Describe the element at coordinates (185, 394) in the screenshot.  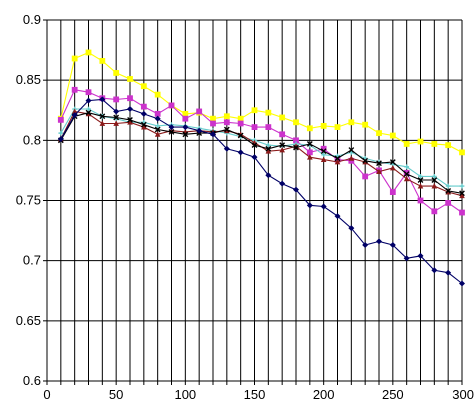
I see `x-tick-label: 100` at that location.